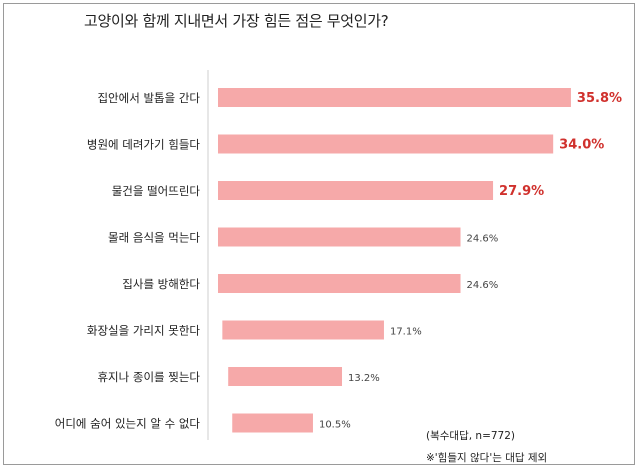  What do you see at coordinates (154, 238) in the screenshot?
I see `category-label-4: 몰래 음식을 먹는다` at bounding box center [154, 238].